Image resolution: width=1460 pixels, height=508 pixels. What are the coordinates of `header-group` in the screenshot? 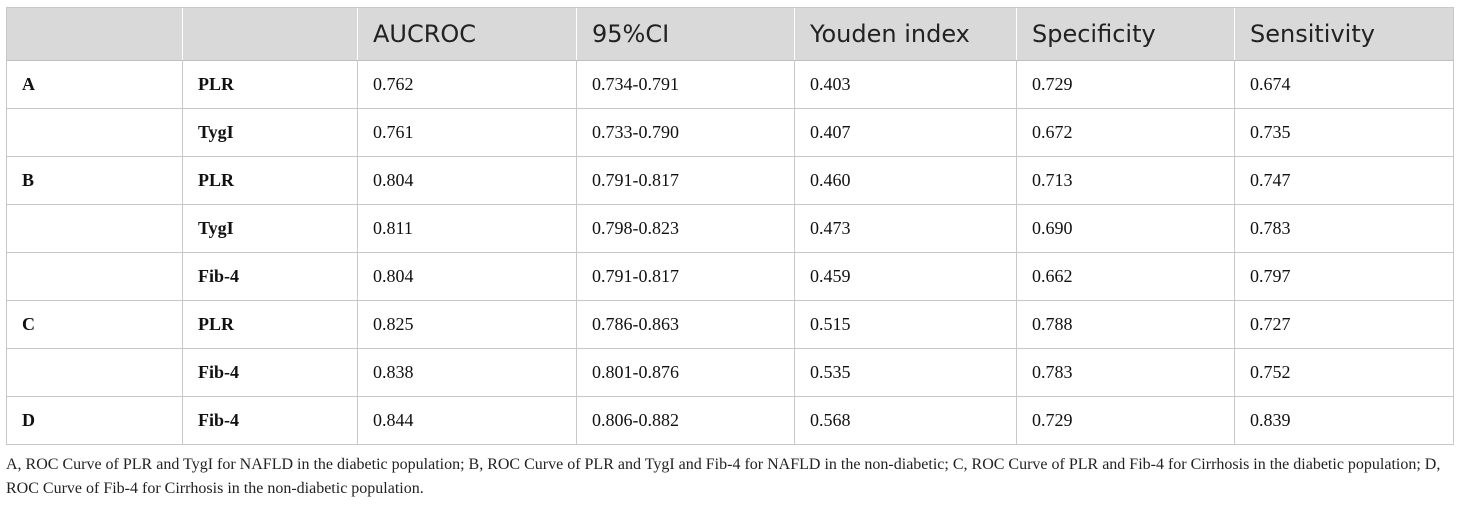 It's located at (94, 34).